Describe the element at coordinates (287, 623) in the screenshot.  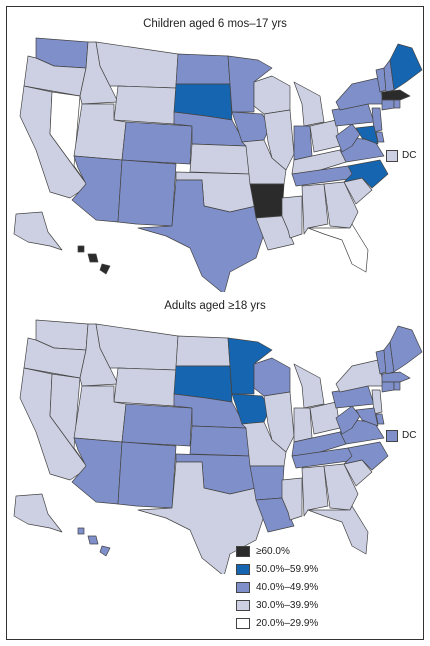
I see `legend-label: 20.0%–29.9%` at that location.